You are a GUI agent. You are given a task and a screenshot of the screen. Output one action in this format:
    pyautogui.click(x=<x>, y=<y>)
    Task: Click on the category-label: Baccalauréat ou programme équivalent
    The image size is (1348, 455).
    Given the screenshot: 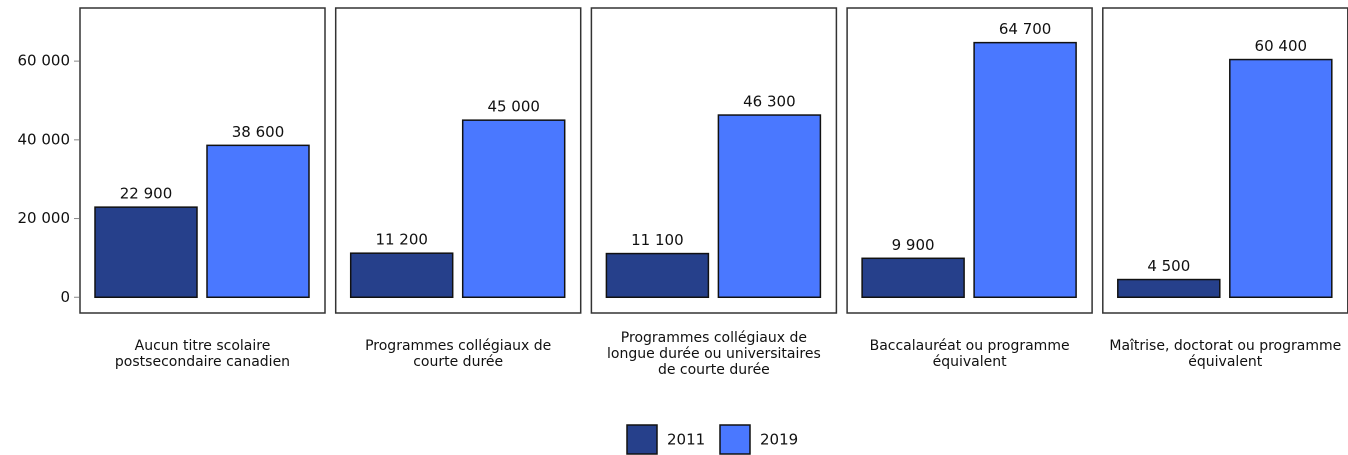 What is the action you would take?
    pyautogui.click(x=969, y=354)
    